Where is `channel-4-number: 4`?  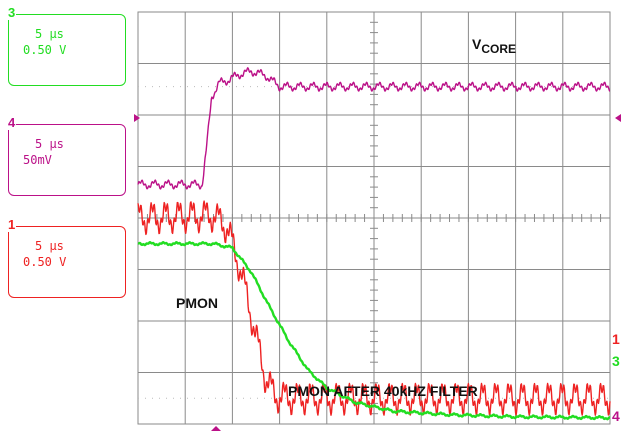 channel-4-number: 4 is located at coordinates (12, 122).